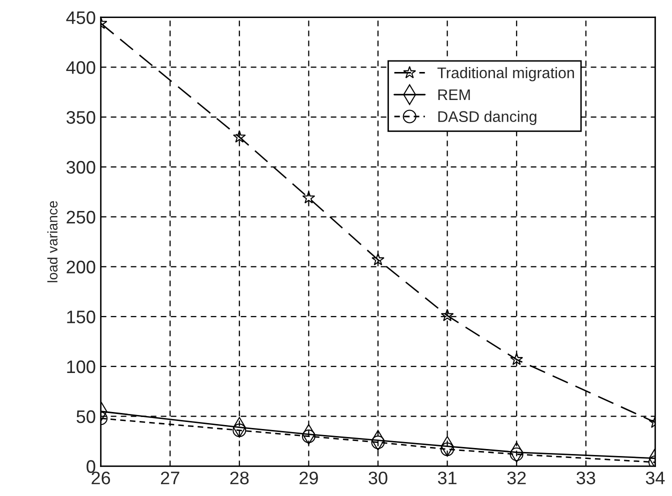 The image size is (672, 496). What do you see at coordinates (91, 466) in the screenshot?
I see `y-tick-label: 0` at bounding box center [91, 466].